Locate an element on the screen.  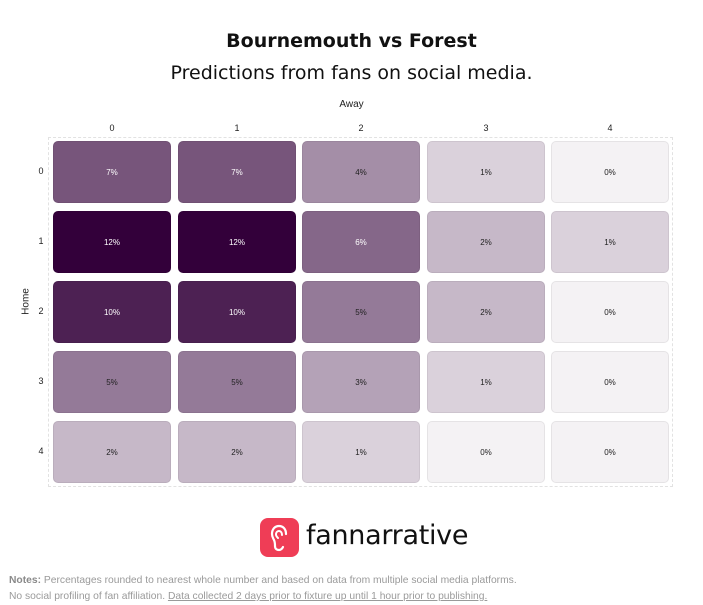
chart-title: Bournemouth vs Forest is located at coordinates (351, 41).